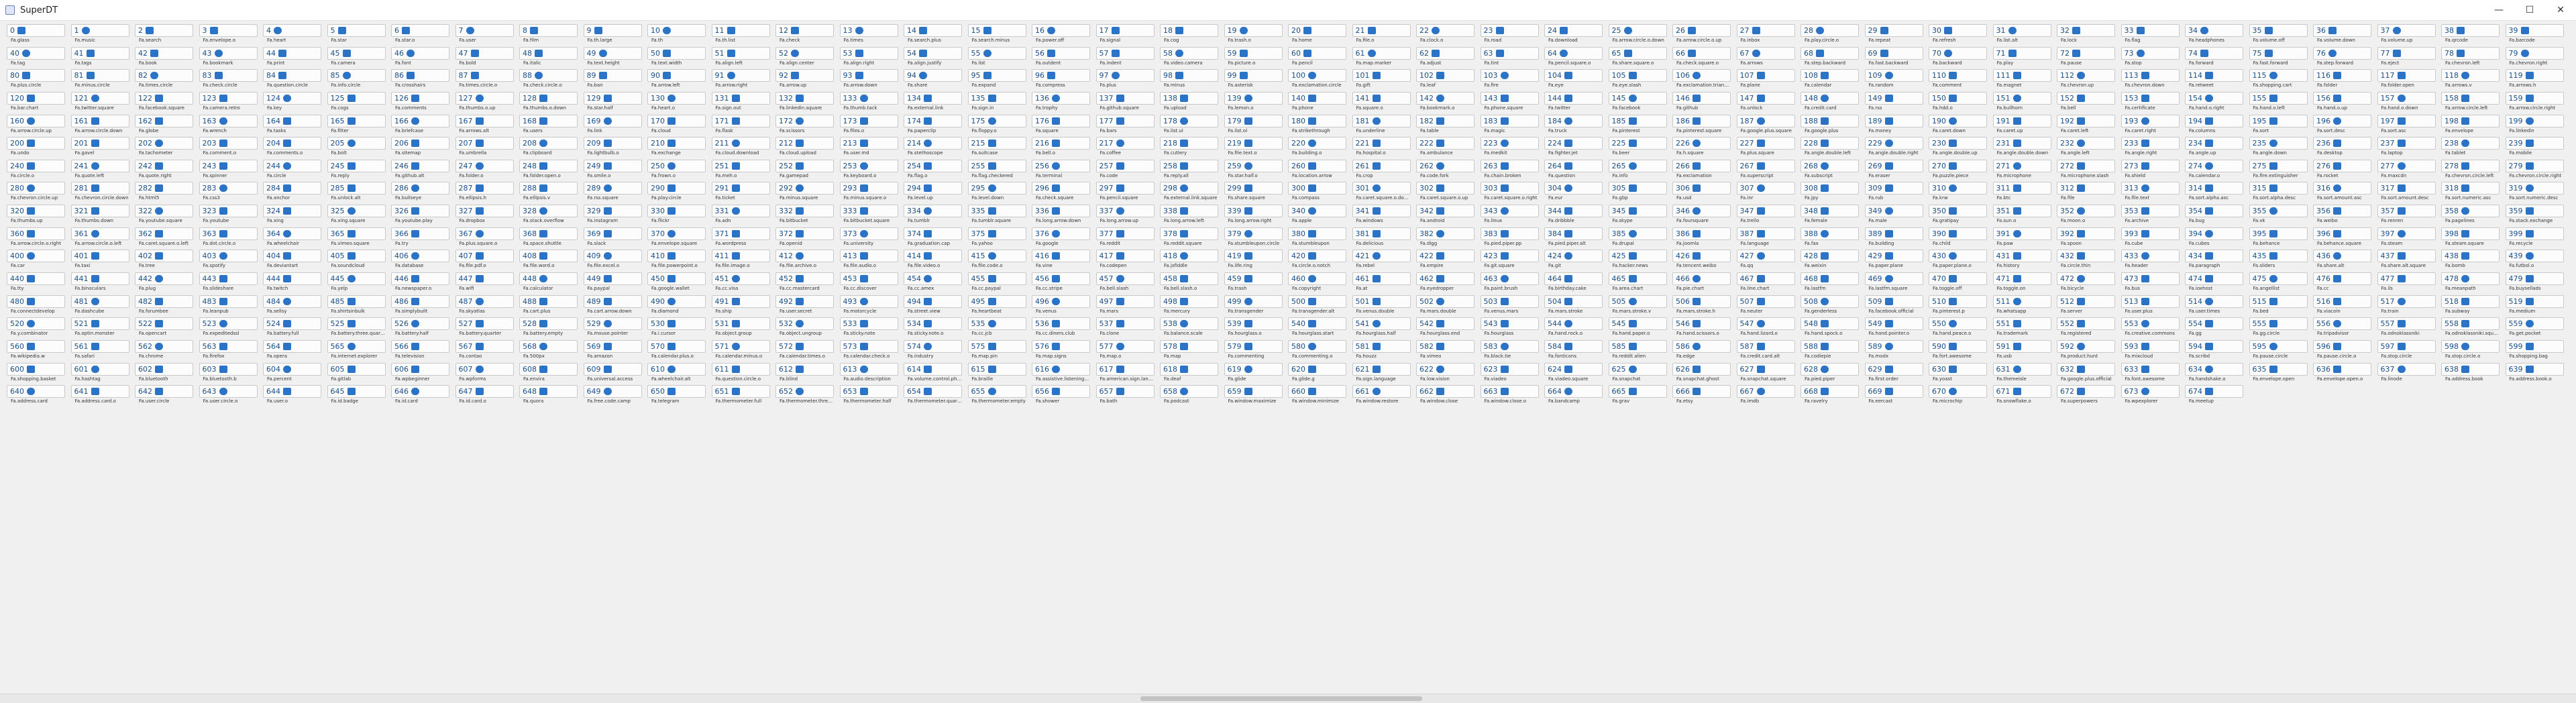 This screenshot has width=2576, height=703. Describe the element at coordinates (1958, 211) in the screenshot. I see `icon-button: 350` at that location.